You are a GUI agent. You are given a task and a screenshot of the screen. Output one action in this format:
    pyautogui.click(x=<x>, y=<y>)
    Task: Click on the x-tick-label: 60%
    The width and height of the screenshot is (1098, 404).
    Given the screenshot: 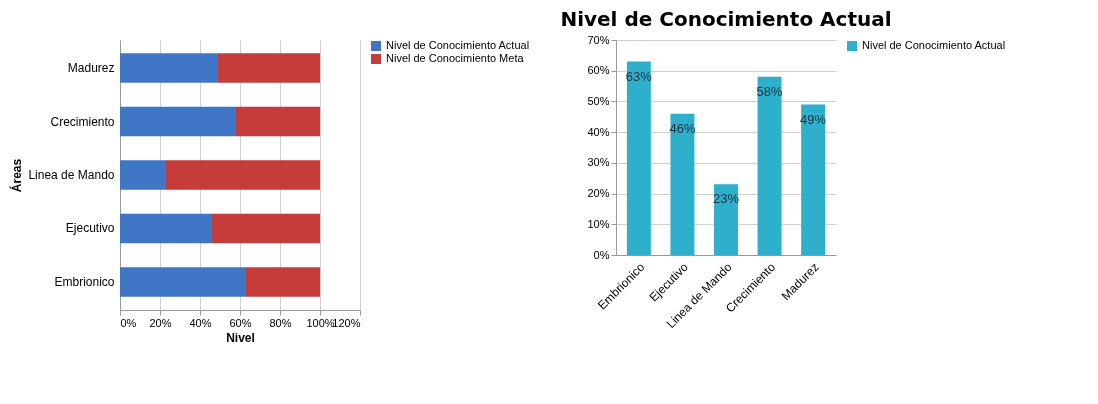 What is the action you would take?
    pyautogui.click(x=240, y=322)
    